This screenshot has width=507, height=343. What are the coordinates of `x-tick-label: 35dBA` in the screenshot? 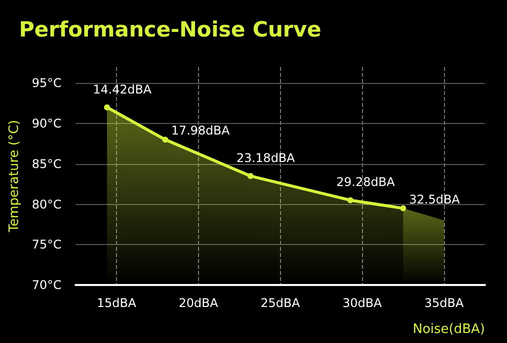 It's located at (444, 303).